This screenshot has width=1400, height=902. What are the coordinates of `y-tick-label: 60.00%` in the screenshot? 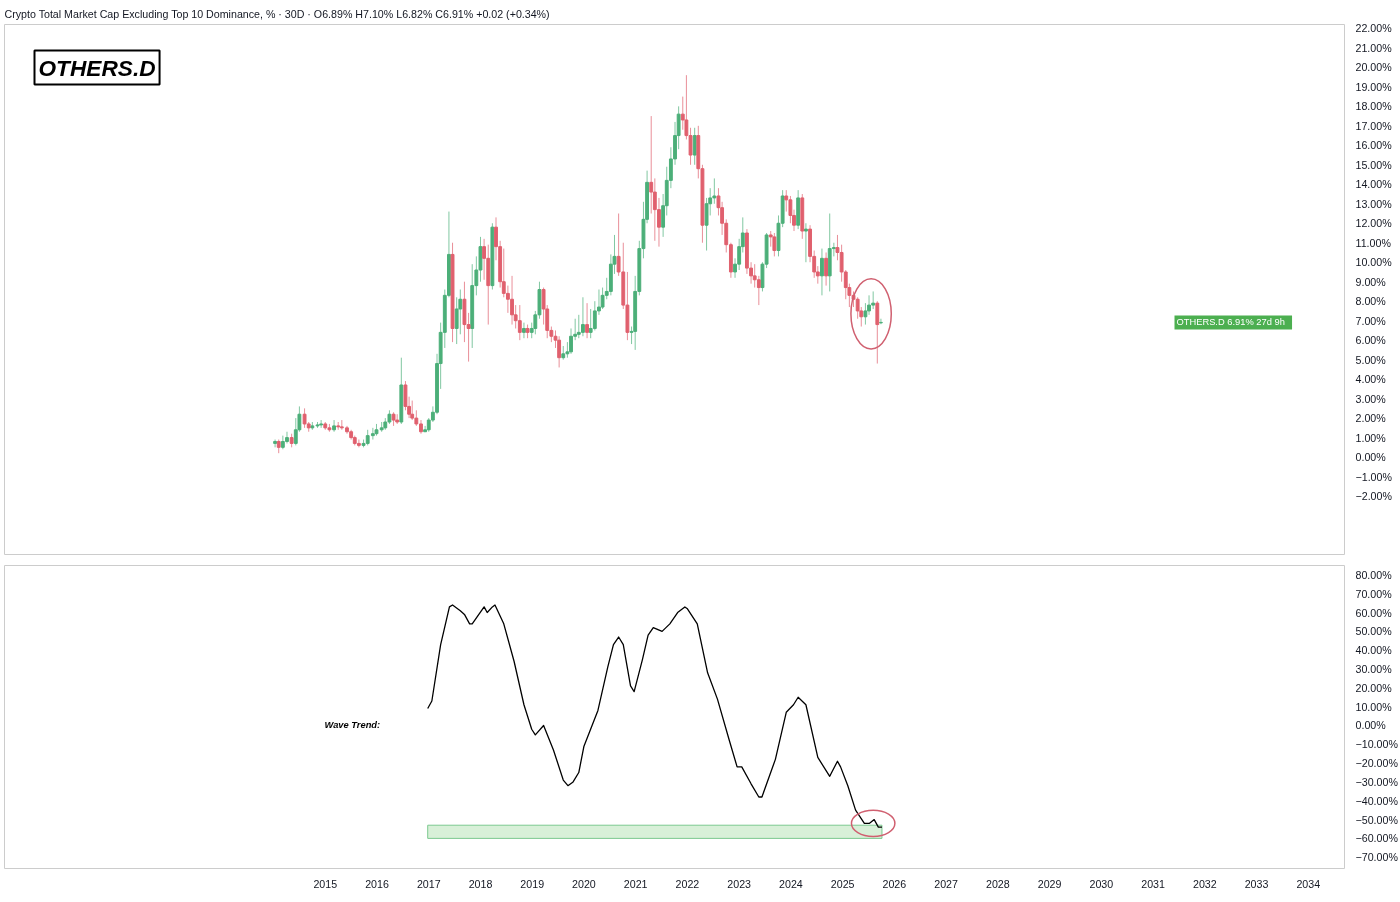 It's located at (1374, 612).